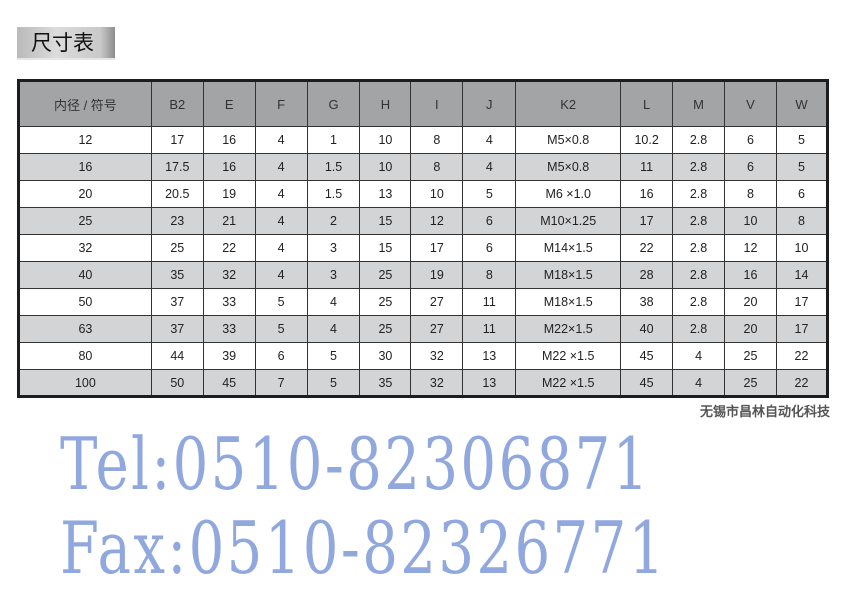  What do you see at coordinates (489, 103) in the screenshot?
I see `column-header: J` at bounding box center [489, 103].